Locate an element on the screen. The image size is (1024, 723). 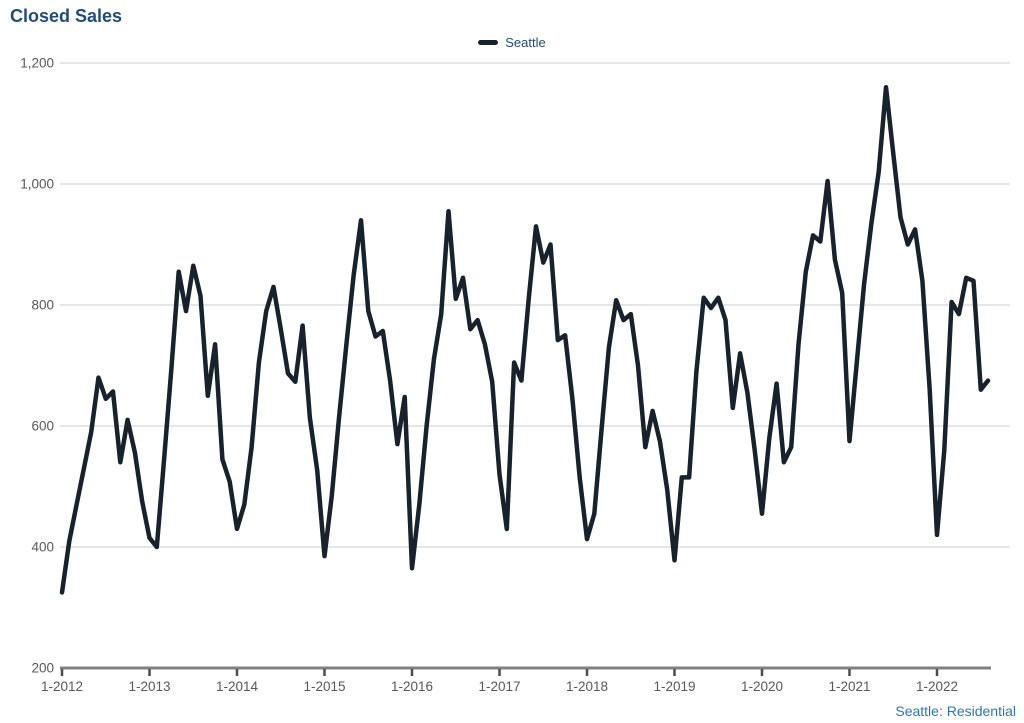
x-tick-label-1-2013: 1-2013 is located at coordinates (149, 686).